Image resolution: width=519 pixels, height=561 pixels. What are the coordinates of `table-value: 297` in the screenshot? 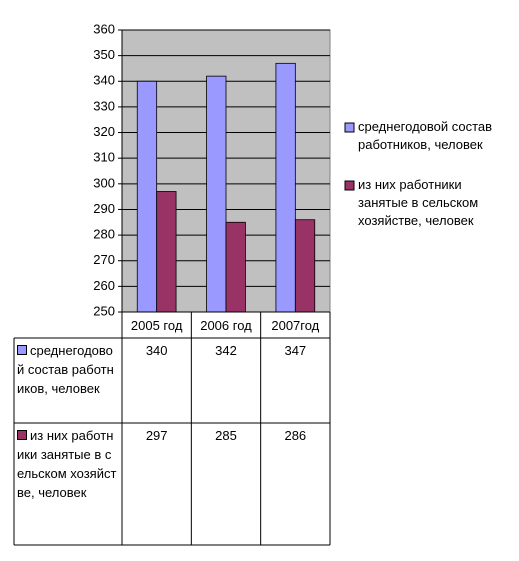 It's located at (156, 435).